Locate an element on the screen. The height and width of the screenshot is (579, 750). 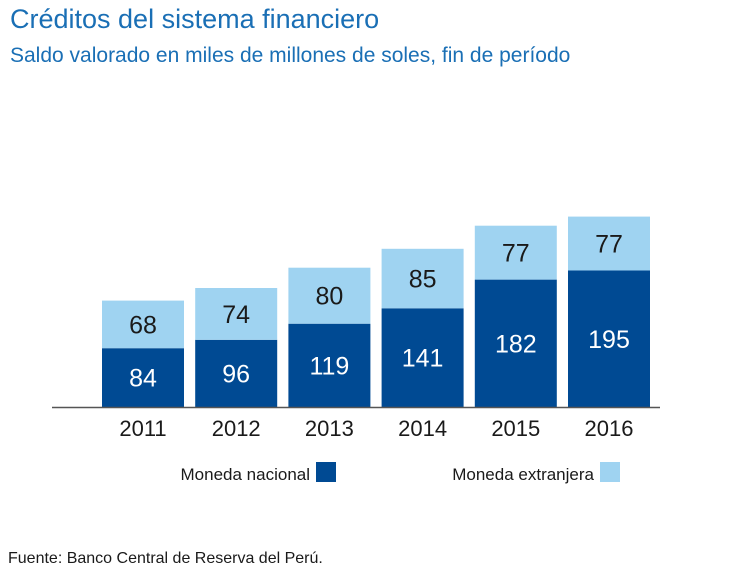
bar-segment-nacional-2015 is located at coordinates (515, 343).